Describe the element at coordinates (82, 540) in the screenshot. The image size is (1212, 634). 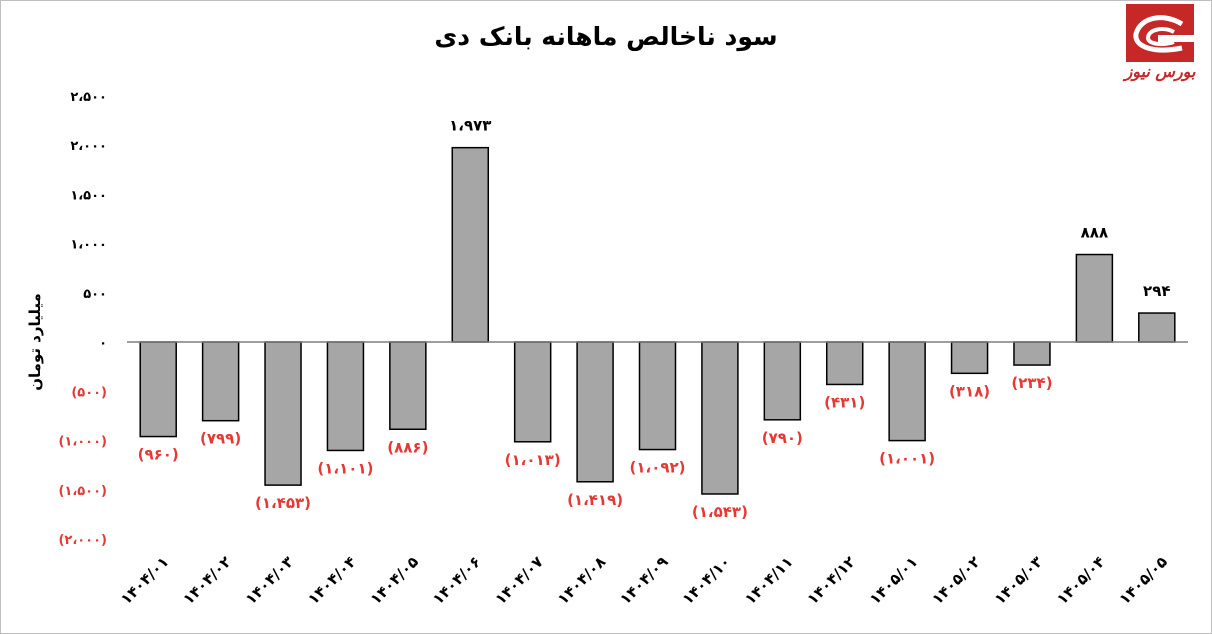
I see `y-tick-label: (۲،۰۰۰)` at that location.